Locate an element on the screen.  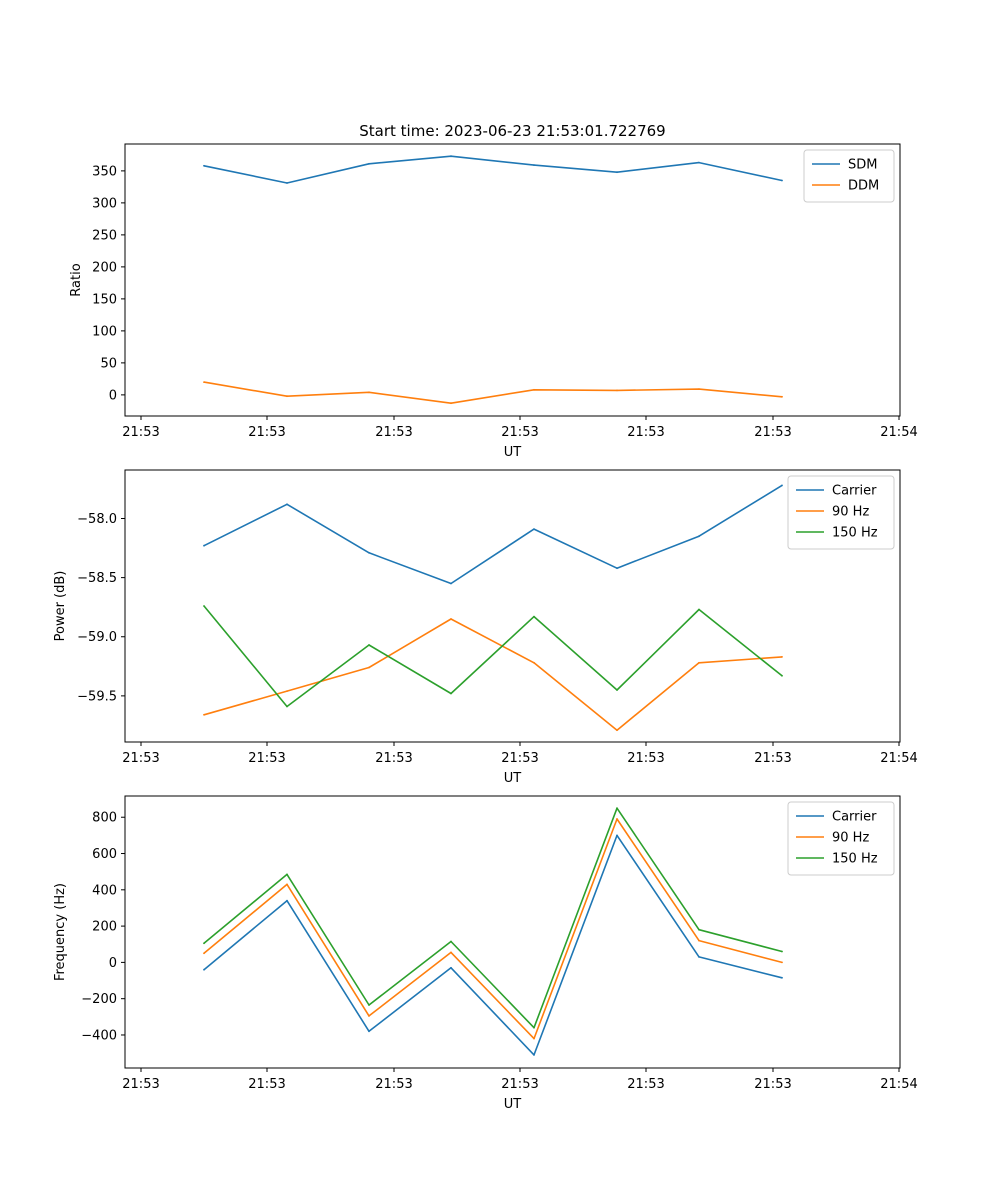
y-tick-label: 0 is located at coordinates (113, 963).